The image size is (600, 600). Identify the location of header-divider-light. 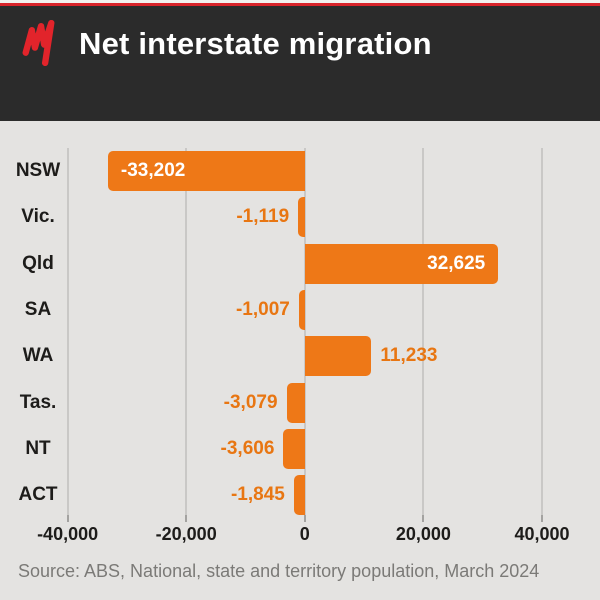
(300, 1).